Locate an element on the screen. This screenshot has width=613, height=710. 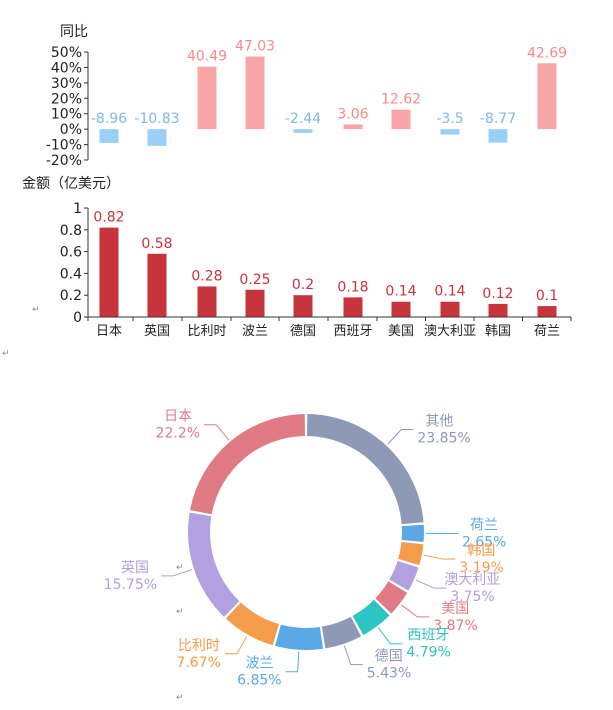
yoy-value-label: -8.96 is located at coordinates (109, 119).